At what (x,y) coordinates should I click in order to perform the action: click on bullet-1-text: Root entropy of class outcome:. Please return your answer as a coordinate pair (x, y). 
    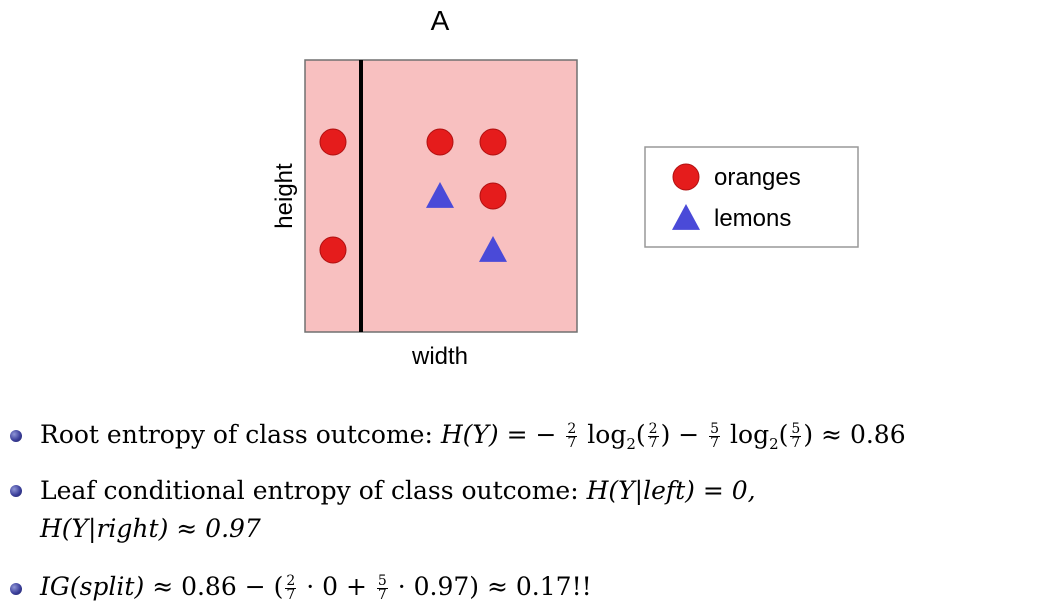
    Looking at the image, I should click on (236, 434).